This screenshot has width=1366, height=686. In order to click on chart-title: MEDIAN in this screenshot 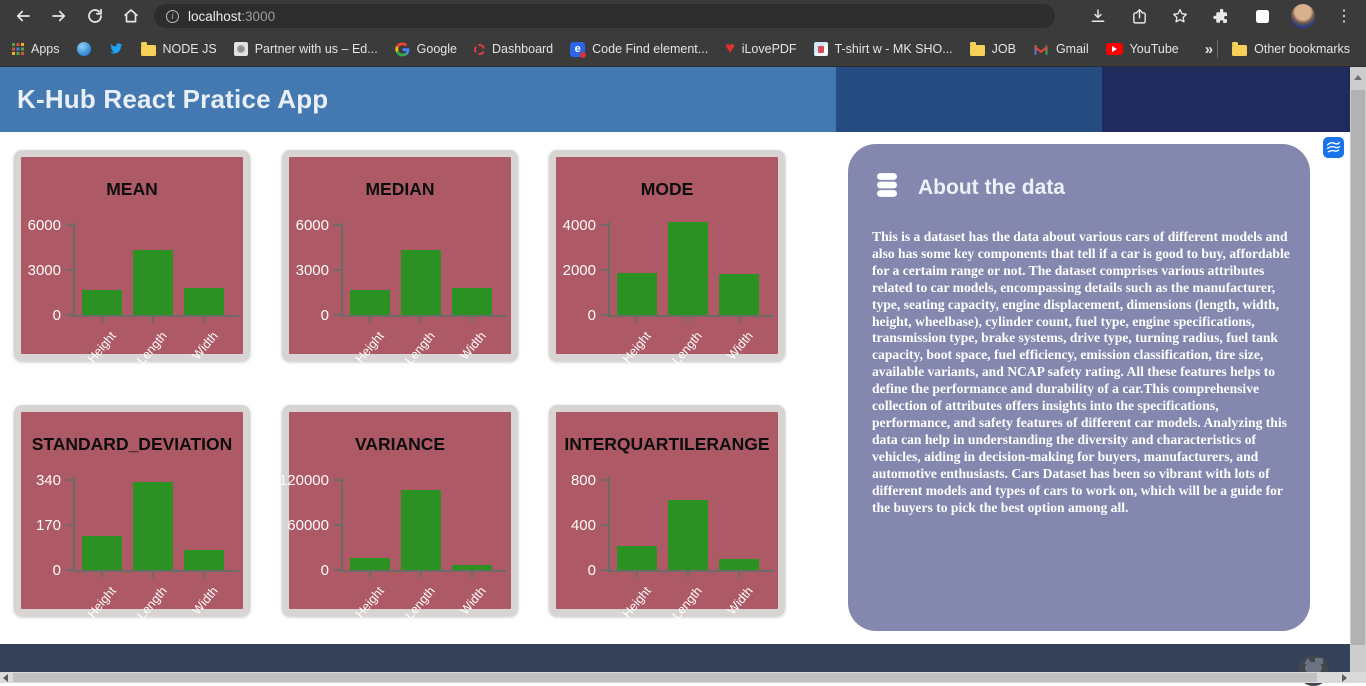, I will do `click(400, 189)`.